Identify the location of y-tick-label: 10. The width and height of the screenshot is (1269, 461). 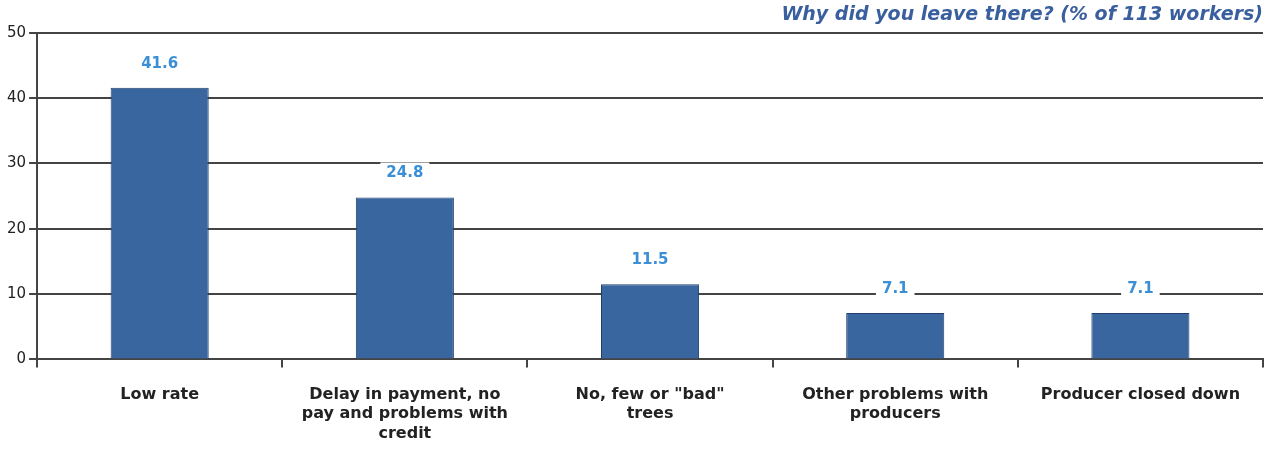
(16, 292).